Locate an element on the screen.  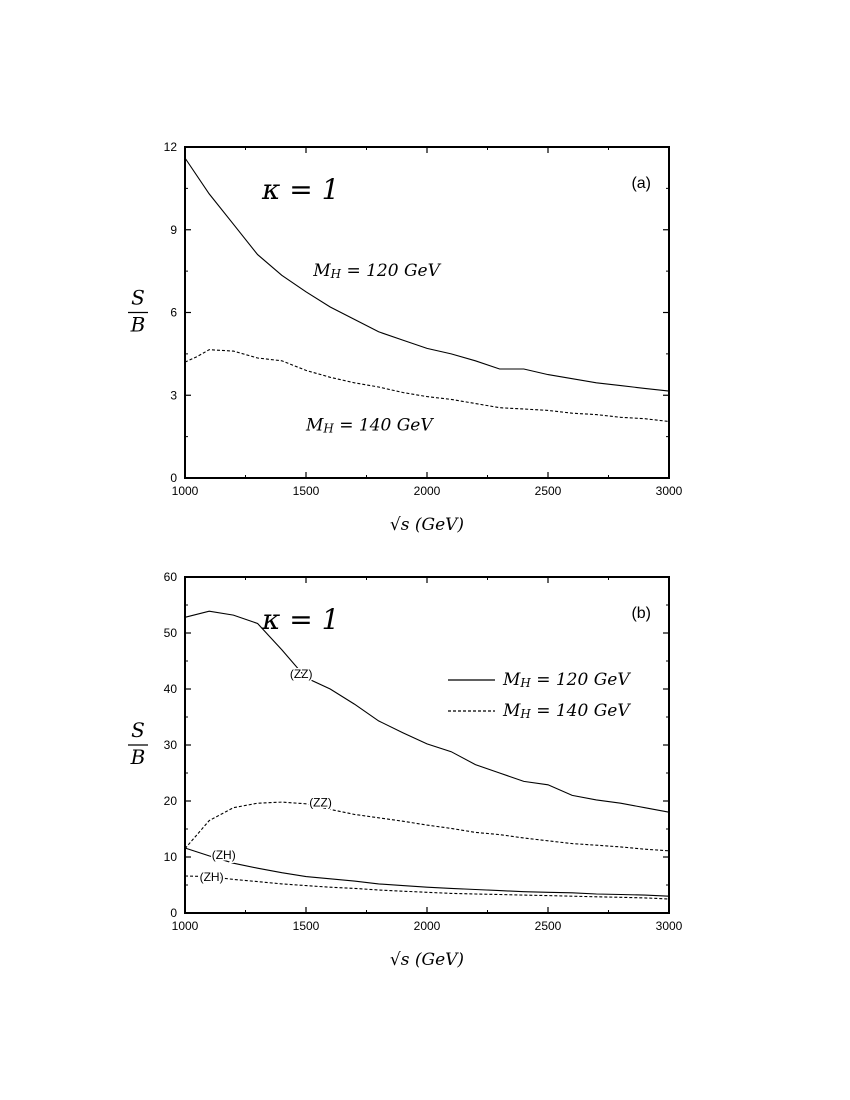
panel-label: (b) is located at coordinates (641, 613).